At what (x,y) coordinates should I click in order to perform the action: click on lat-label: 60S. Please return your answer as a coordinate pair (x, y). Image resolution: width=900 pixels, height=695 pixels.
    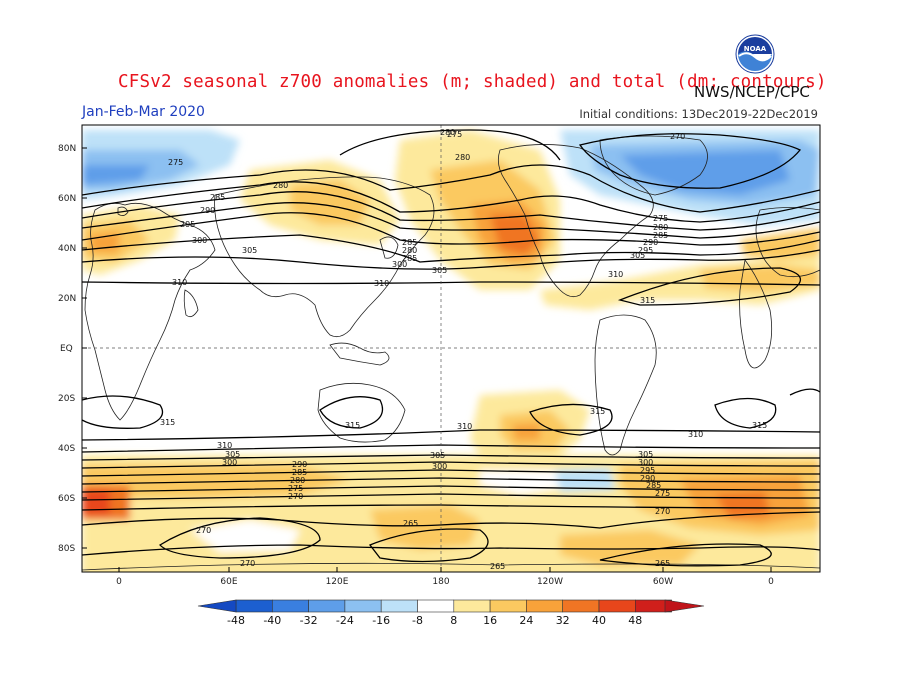
    Looking at the image, I should click on (66, 499).